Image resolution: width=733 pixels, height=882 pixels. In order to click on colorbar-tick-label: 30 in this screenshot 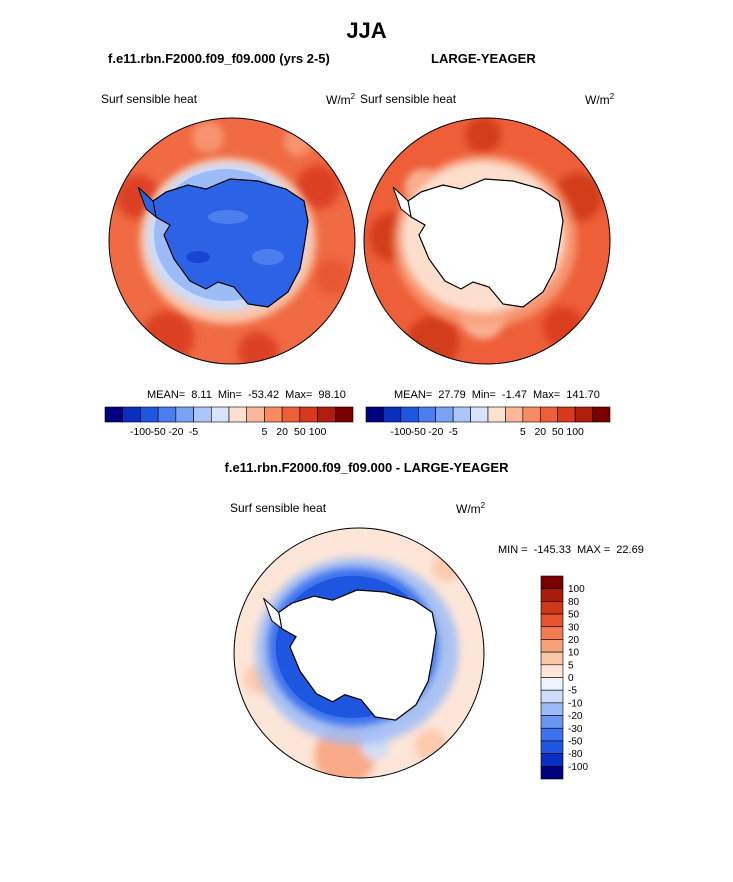, I will do `click(574, 627)`.